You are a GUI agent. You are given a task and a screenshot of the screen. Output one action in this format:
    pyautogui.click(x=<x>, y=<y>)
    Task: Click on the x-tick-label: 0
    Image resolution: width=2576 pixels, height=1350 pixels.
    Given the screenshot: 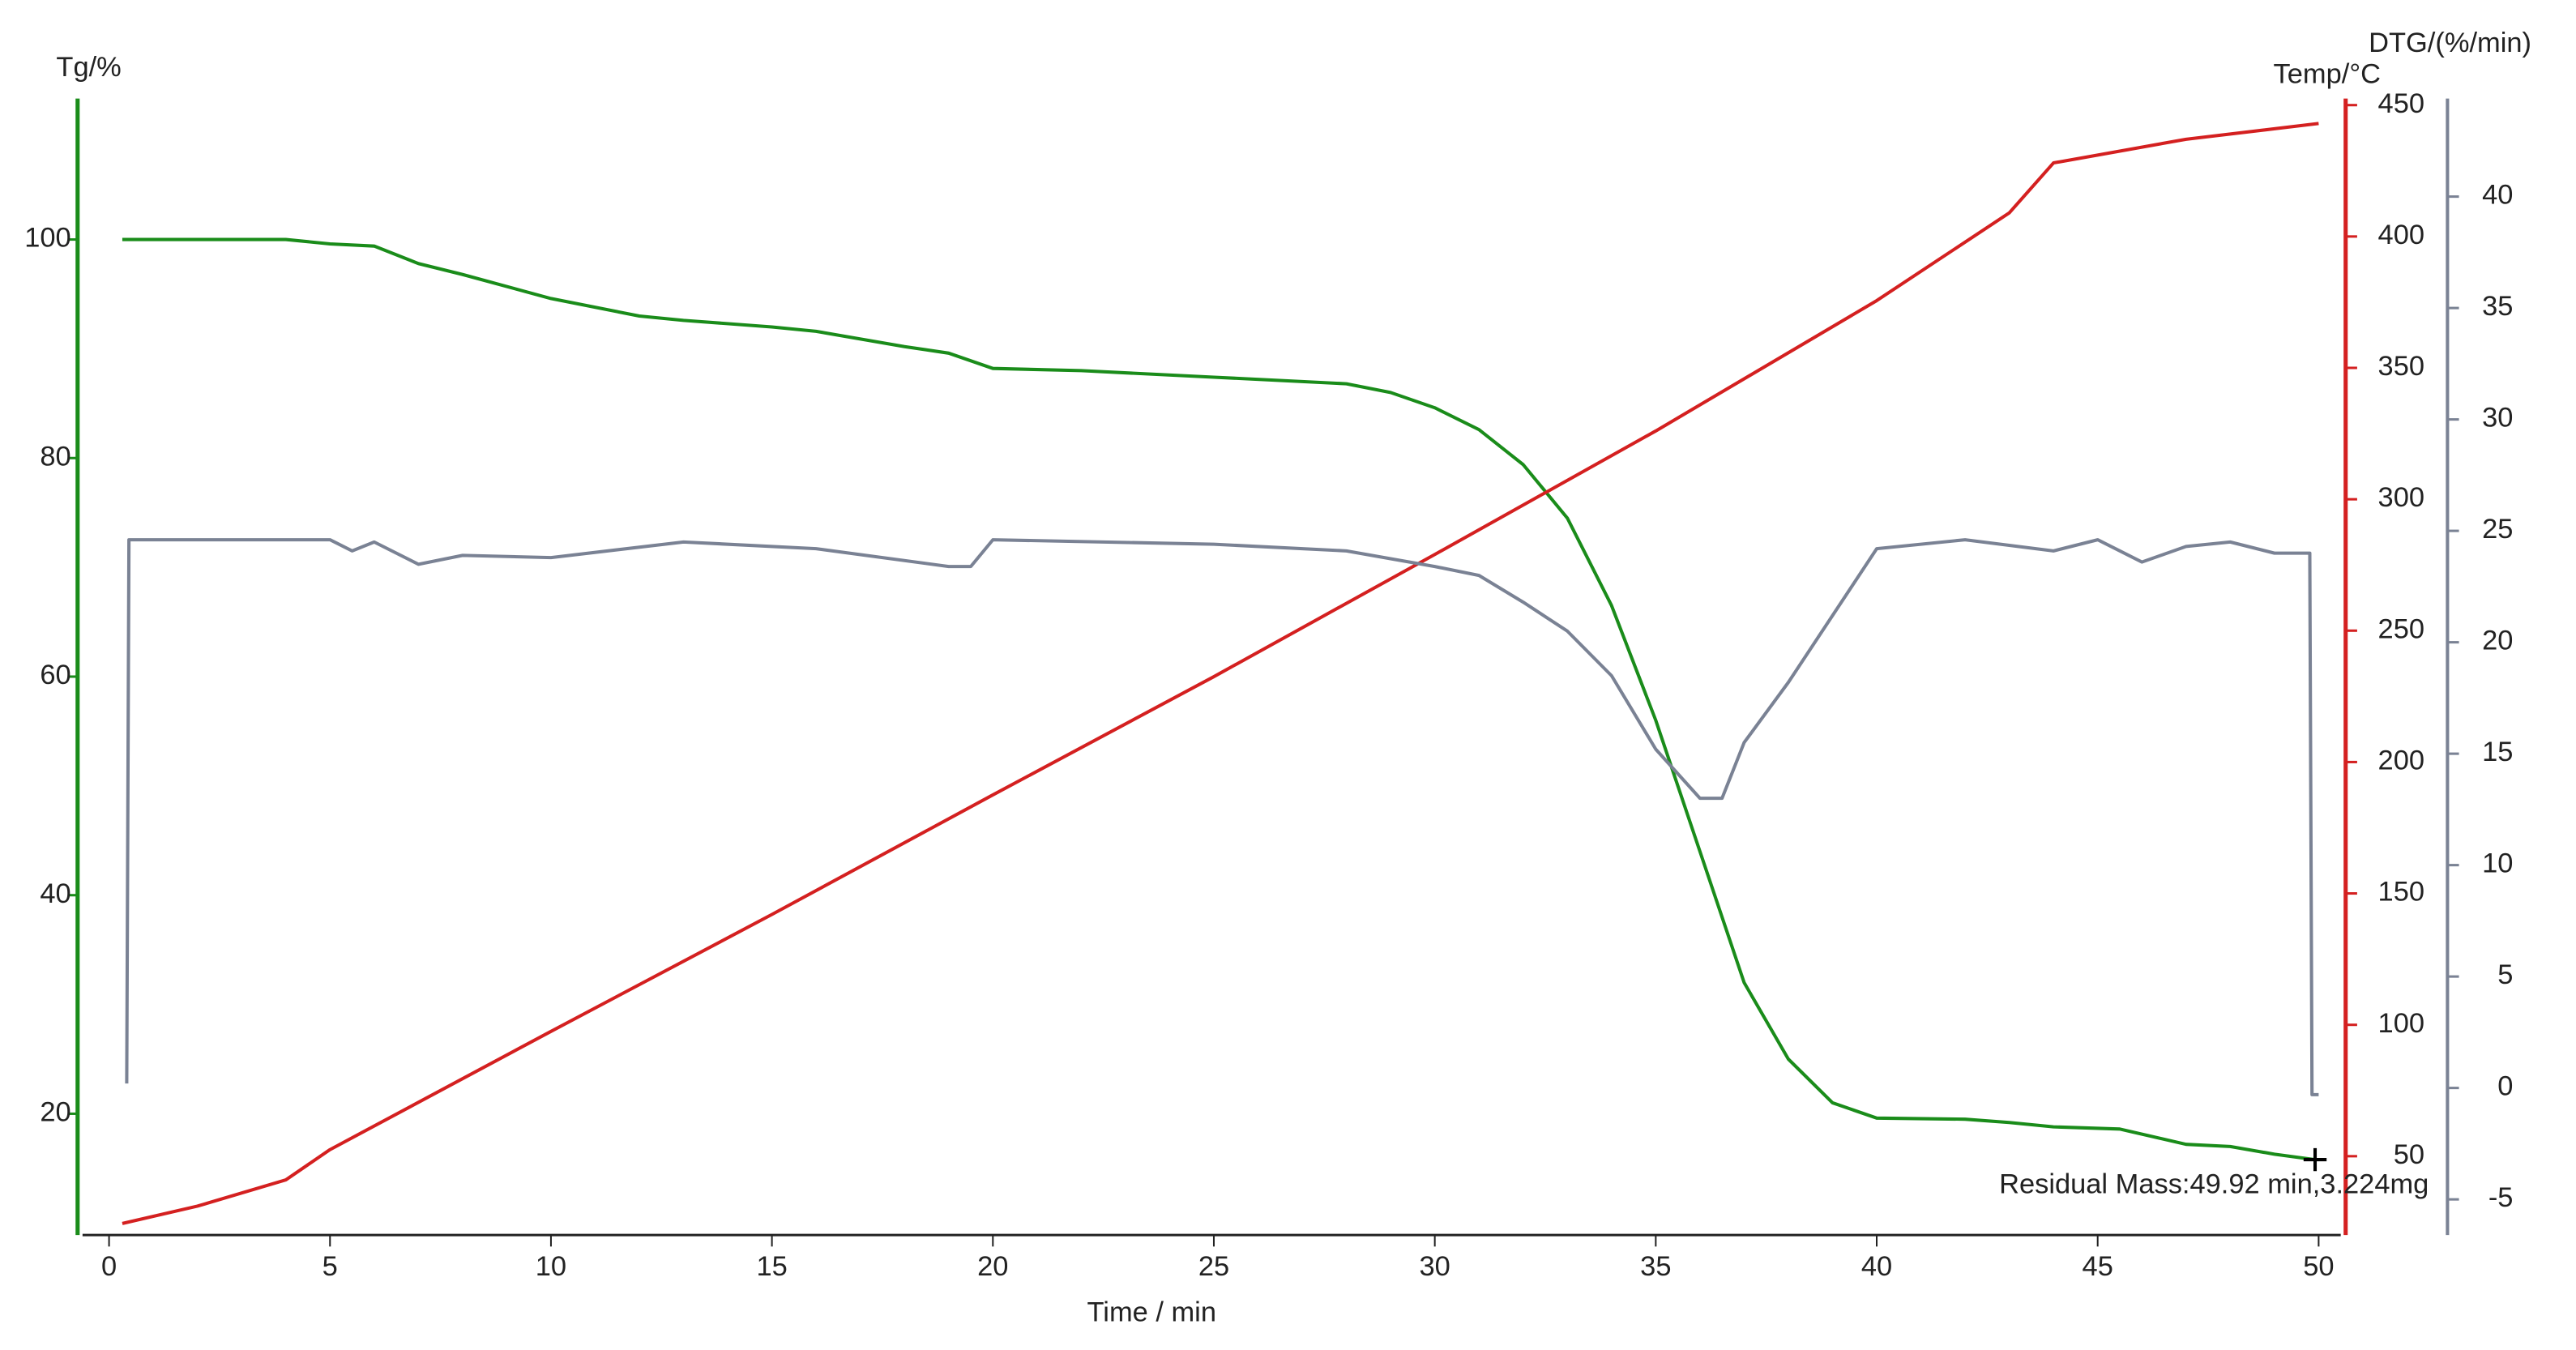 What is the action you would take?
    pyautogui.click(x=109, y=1266)
    